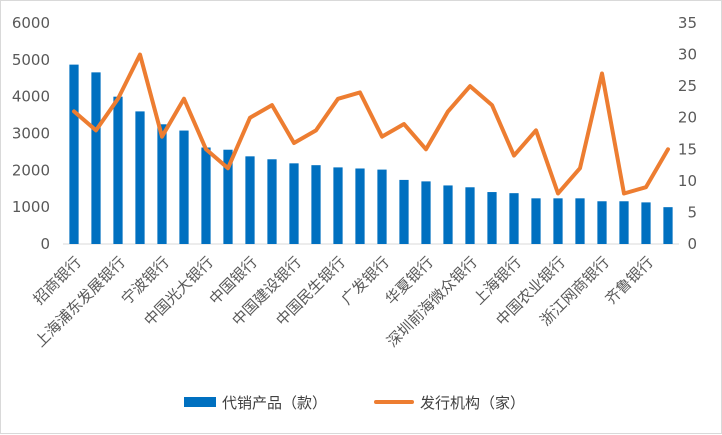 The width and height of the screenshot is (722, 435). Describe the element at coordinates (687, 149) in the screenshot. I see `right-tick-label: 15` at that location.